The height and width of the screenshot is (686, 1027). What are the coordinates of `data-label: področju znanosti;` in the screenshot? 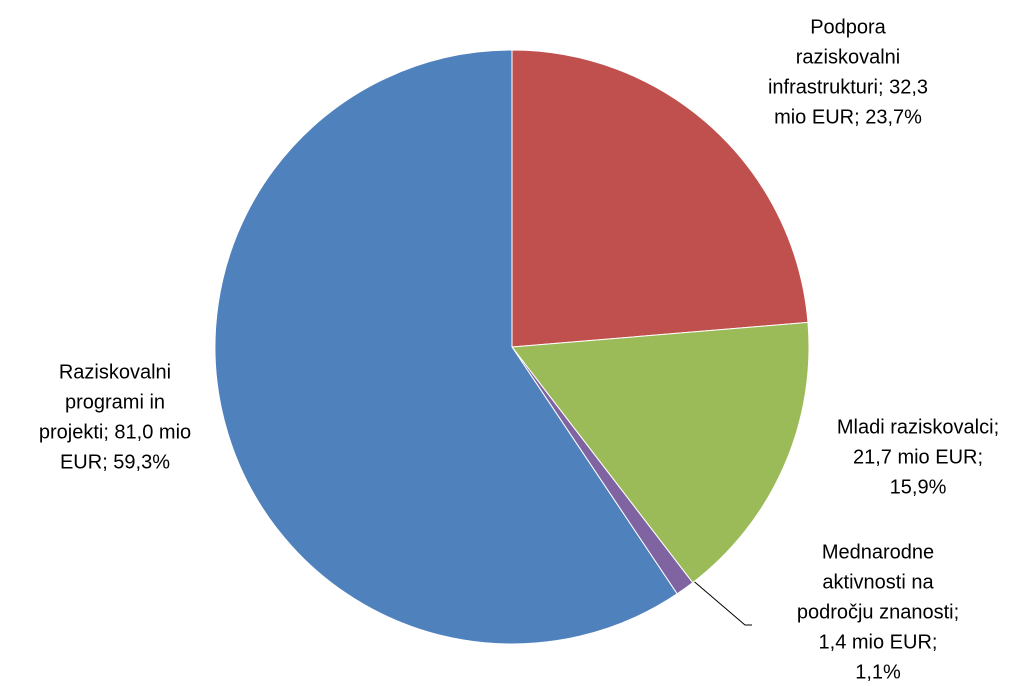 It's located at (878, 612).